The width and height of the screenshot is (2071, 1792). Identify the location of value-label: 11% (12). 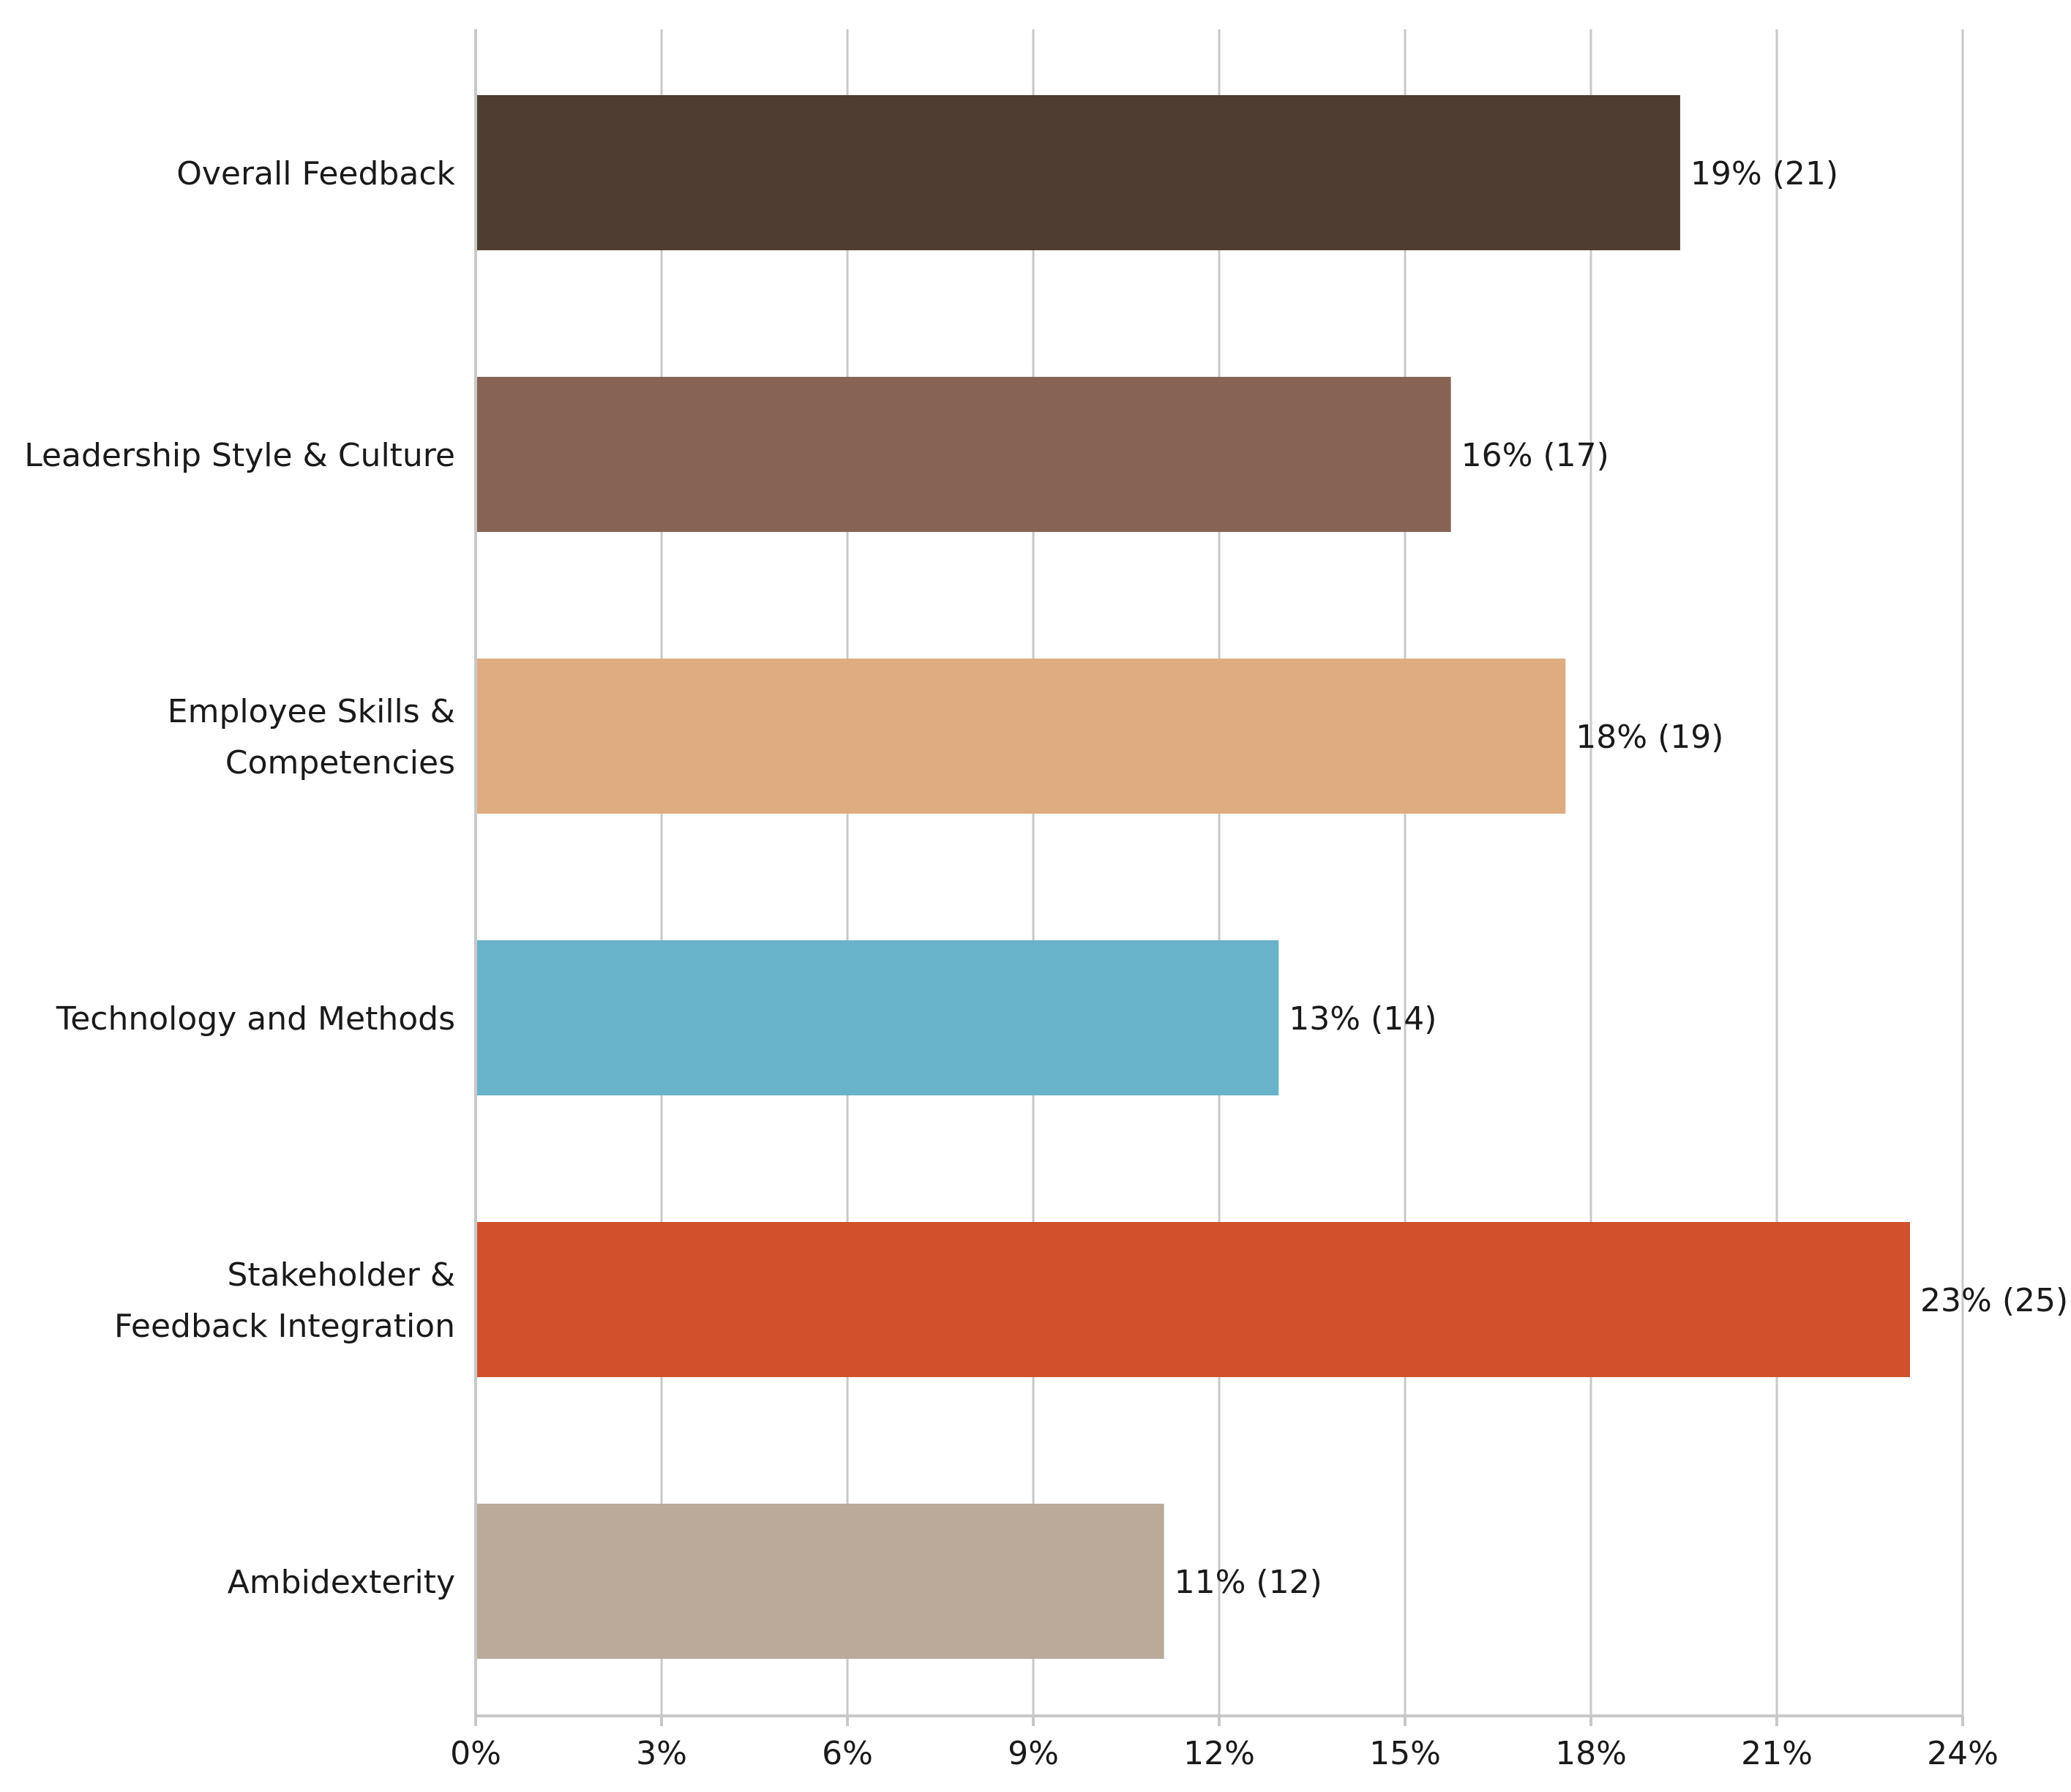
(1248, 1582).